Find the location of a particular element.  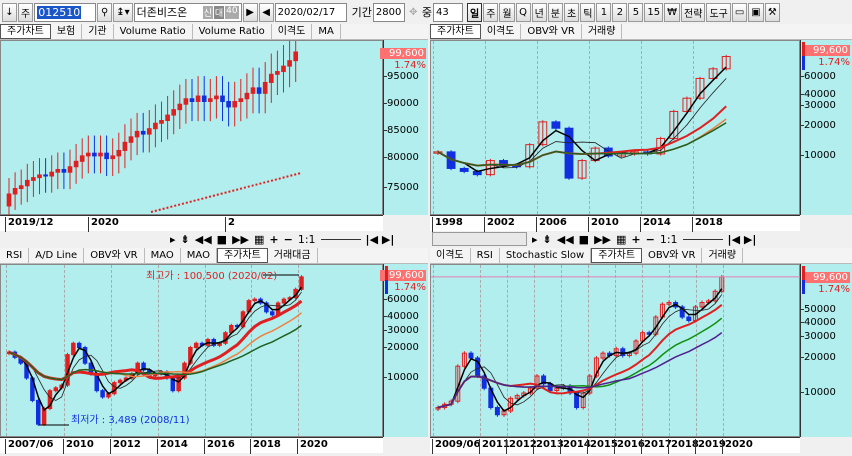

period-4: 년 is located at coordinates (539, 12).